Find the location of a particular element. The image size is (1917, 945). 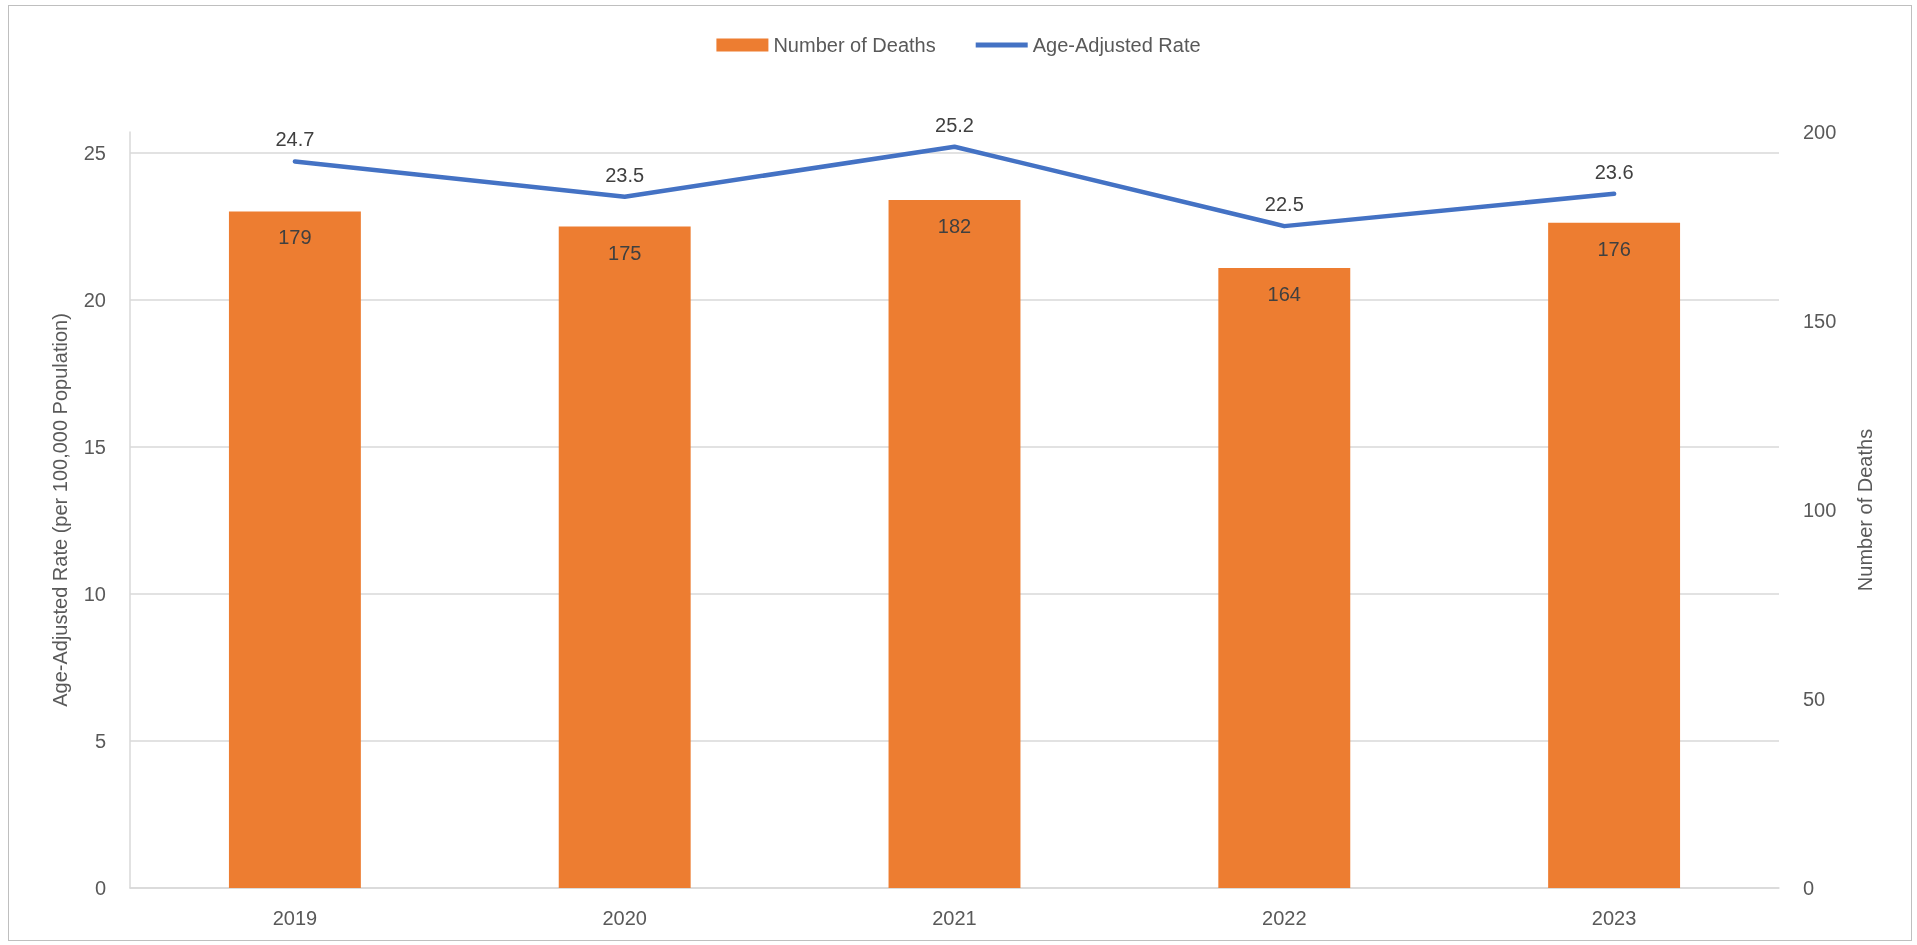

data-label: 164 is located at coordinates (1284, 294).